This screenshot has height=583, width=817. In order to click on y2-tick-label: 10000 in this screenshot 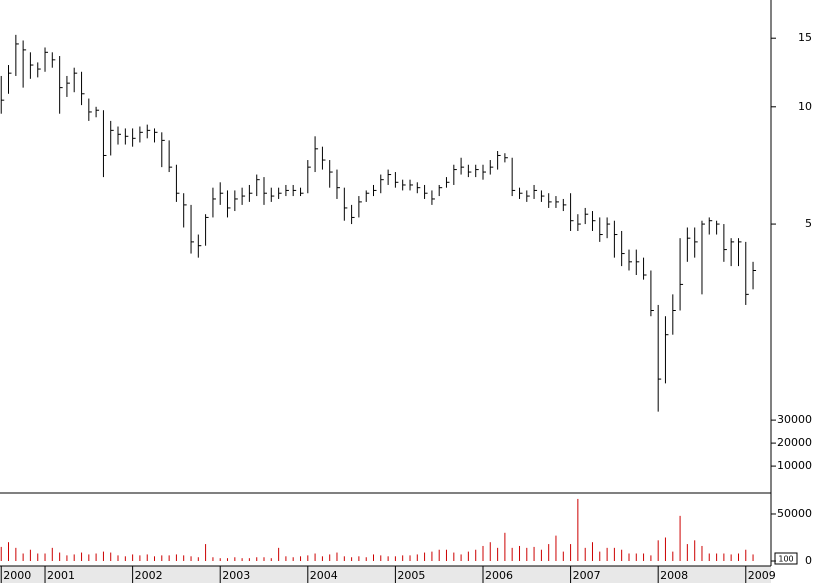, I will do `click(794, 465)`.